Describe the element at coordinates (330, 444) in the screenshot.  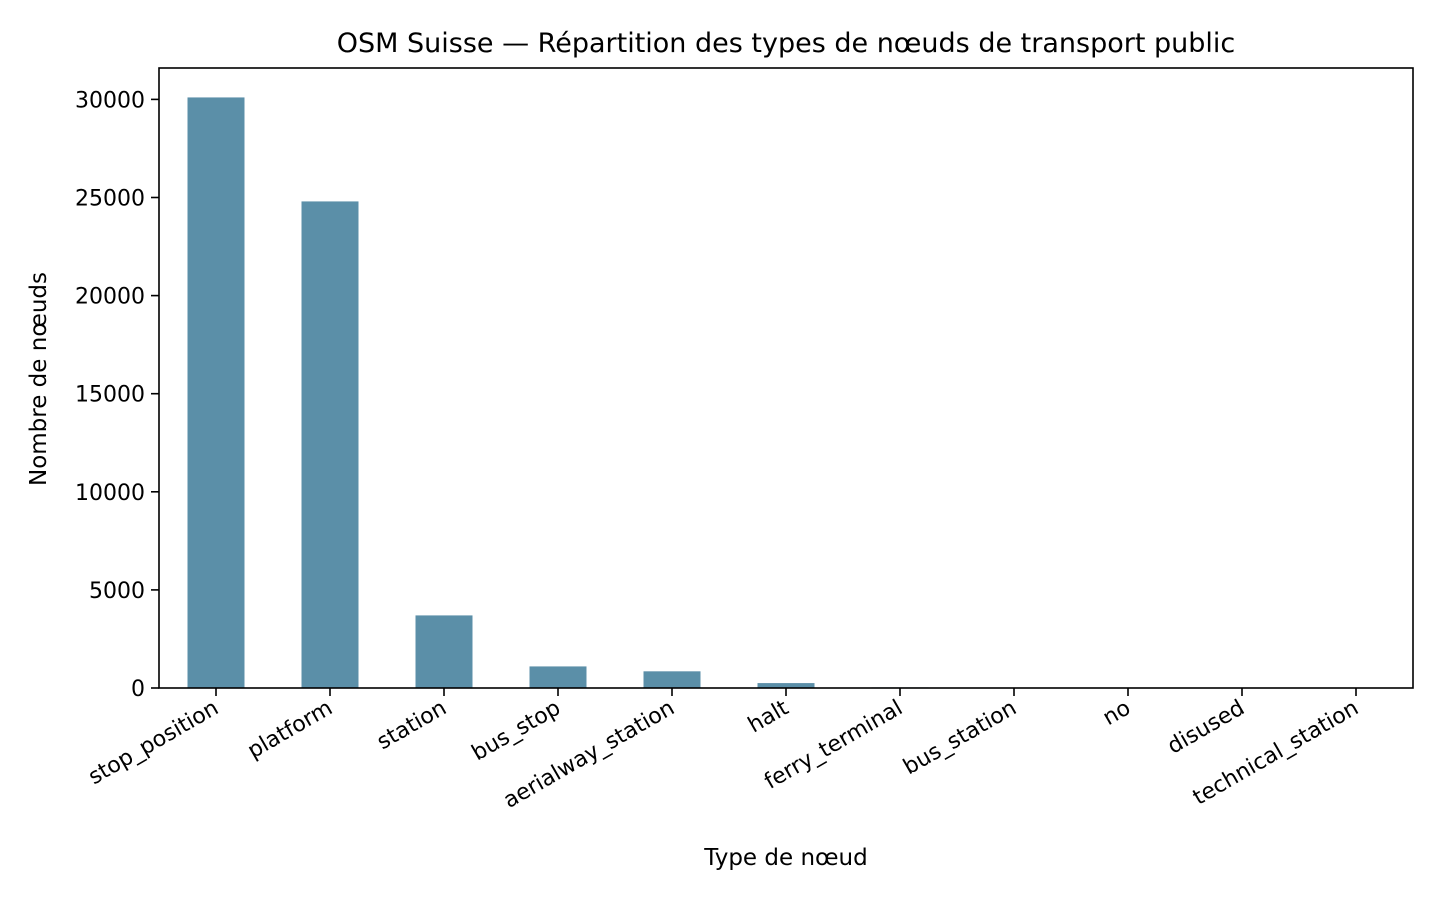
I see `bar-platform` at that location.